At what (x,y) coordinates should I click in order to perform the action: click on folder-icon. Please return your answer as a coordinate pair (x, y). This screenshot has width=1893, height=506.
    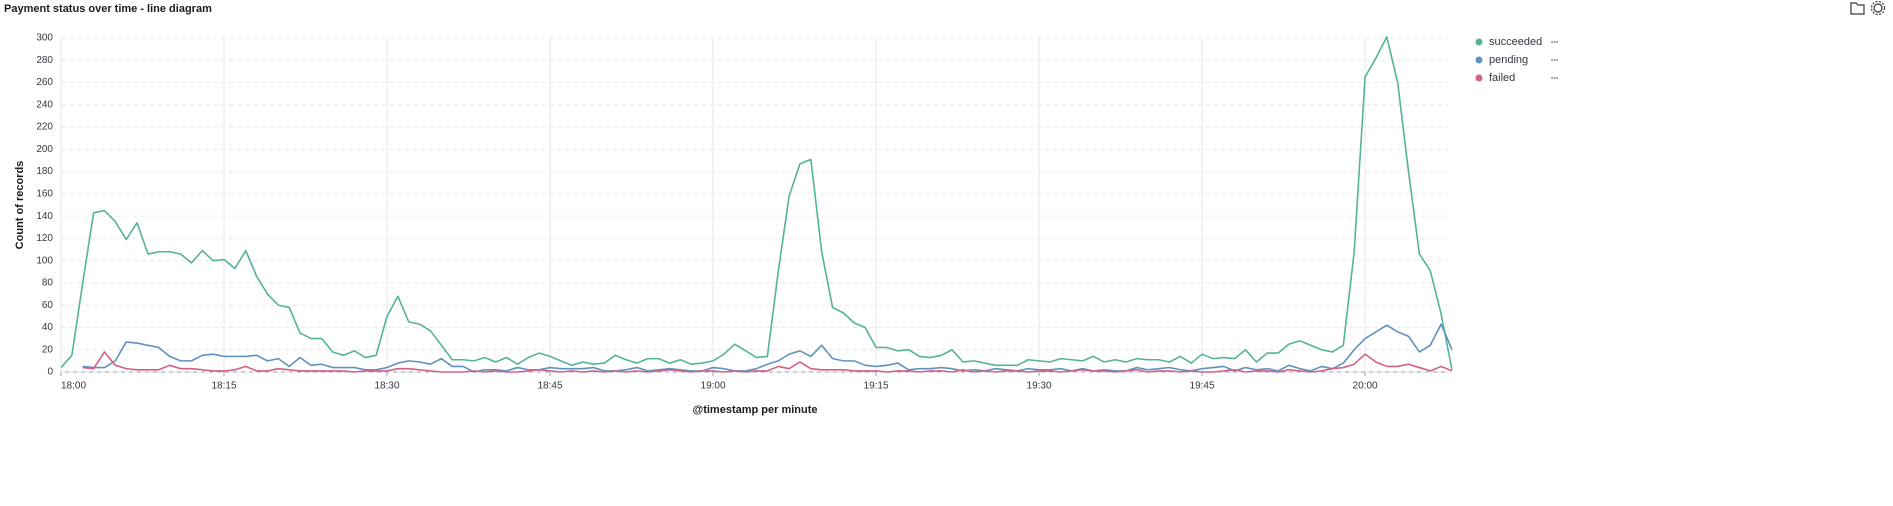
    Looking at the image, I should click on (1857, 8).